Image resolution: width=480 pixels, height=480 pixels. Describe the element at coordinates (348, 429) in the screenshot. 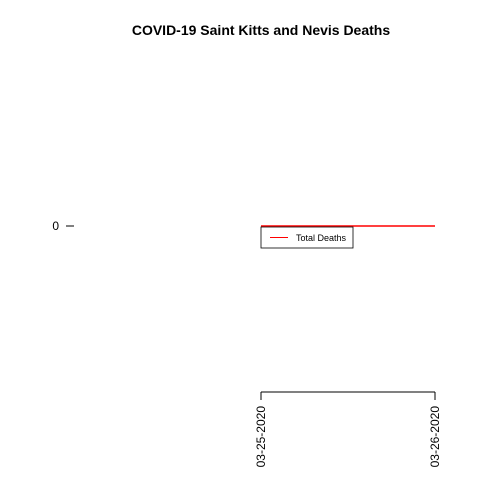

I see `x-axis: 03-25-2020 03-26-2020` at that location.